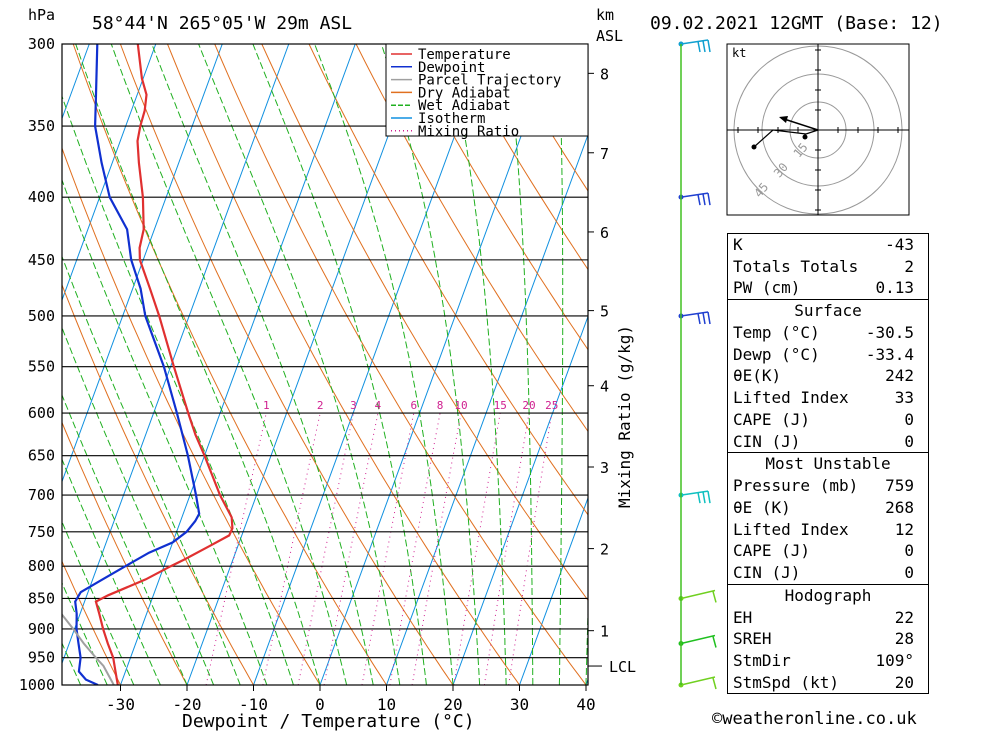 The height and width of the screenshot is (733, 1000). Describe the element at coordinates (604, 387) in the screenshot. I see `km-tick-label: 4` at that location.